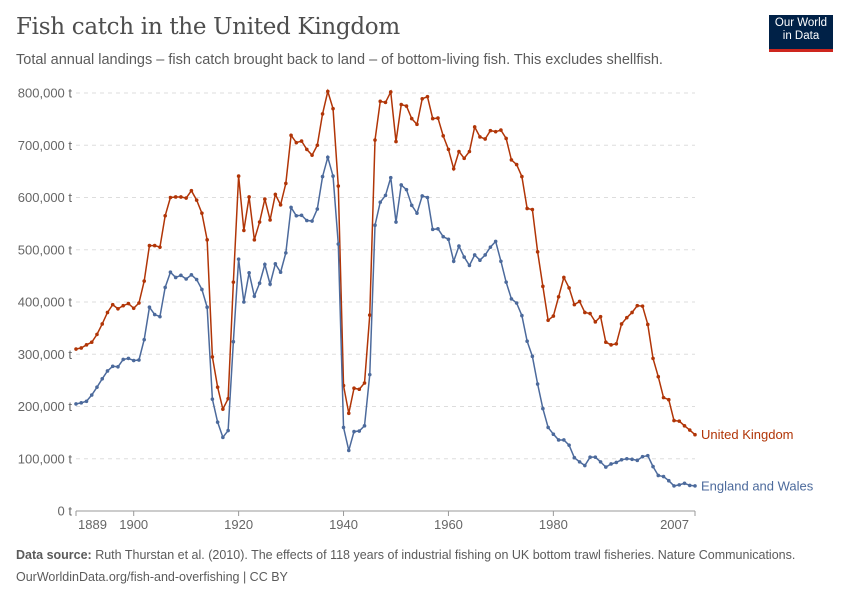  What do you see at coordinates (343, 524) in the screenshot?
I see `x-tick-label: 1940` at bounding box center [343, 524].